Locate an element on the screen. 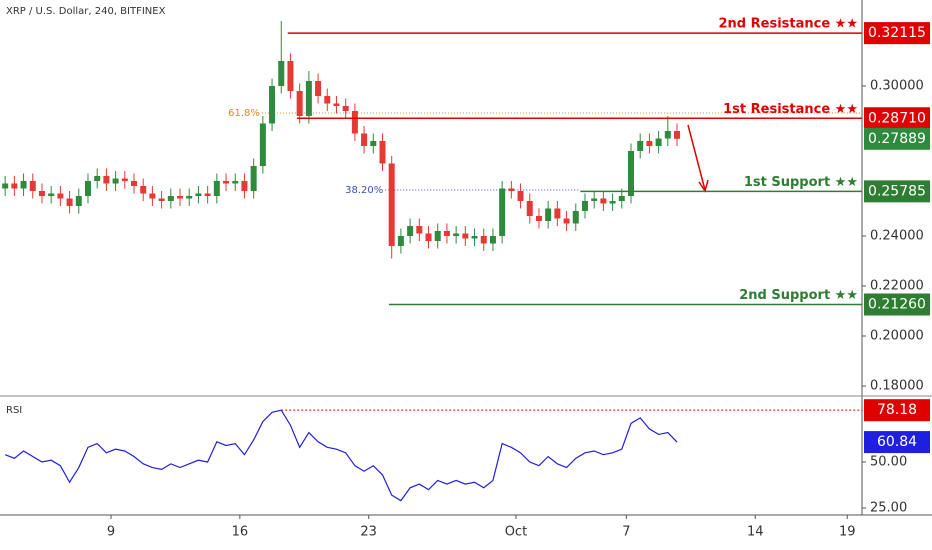  level-label: 0.32115 is located at coordinates (897, 33).